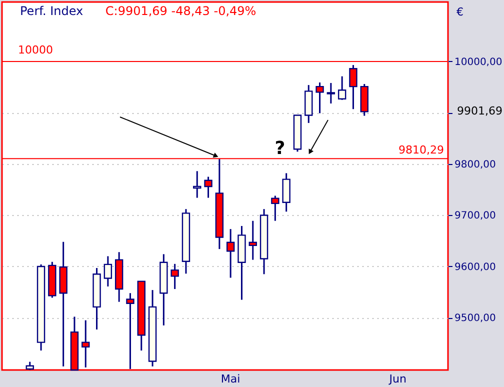  I want to click on y-tick-label: 9700,00, so click(475, 216).